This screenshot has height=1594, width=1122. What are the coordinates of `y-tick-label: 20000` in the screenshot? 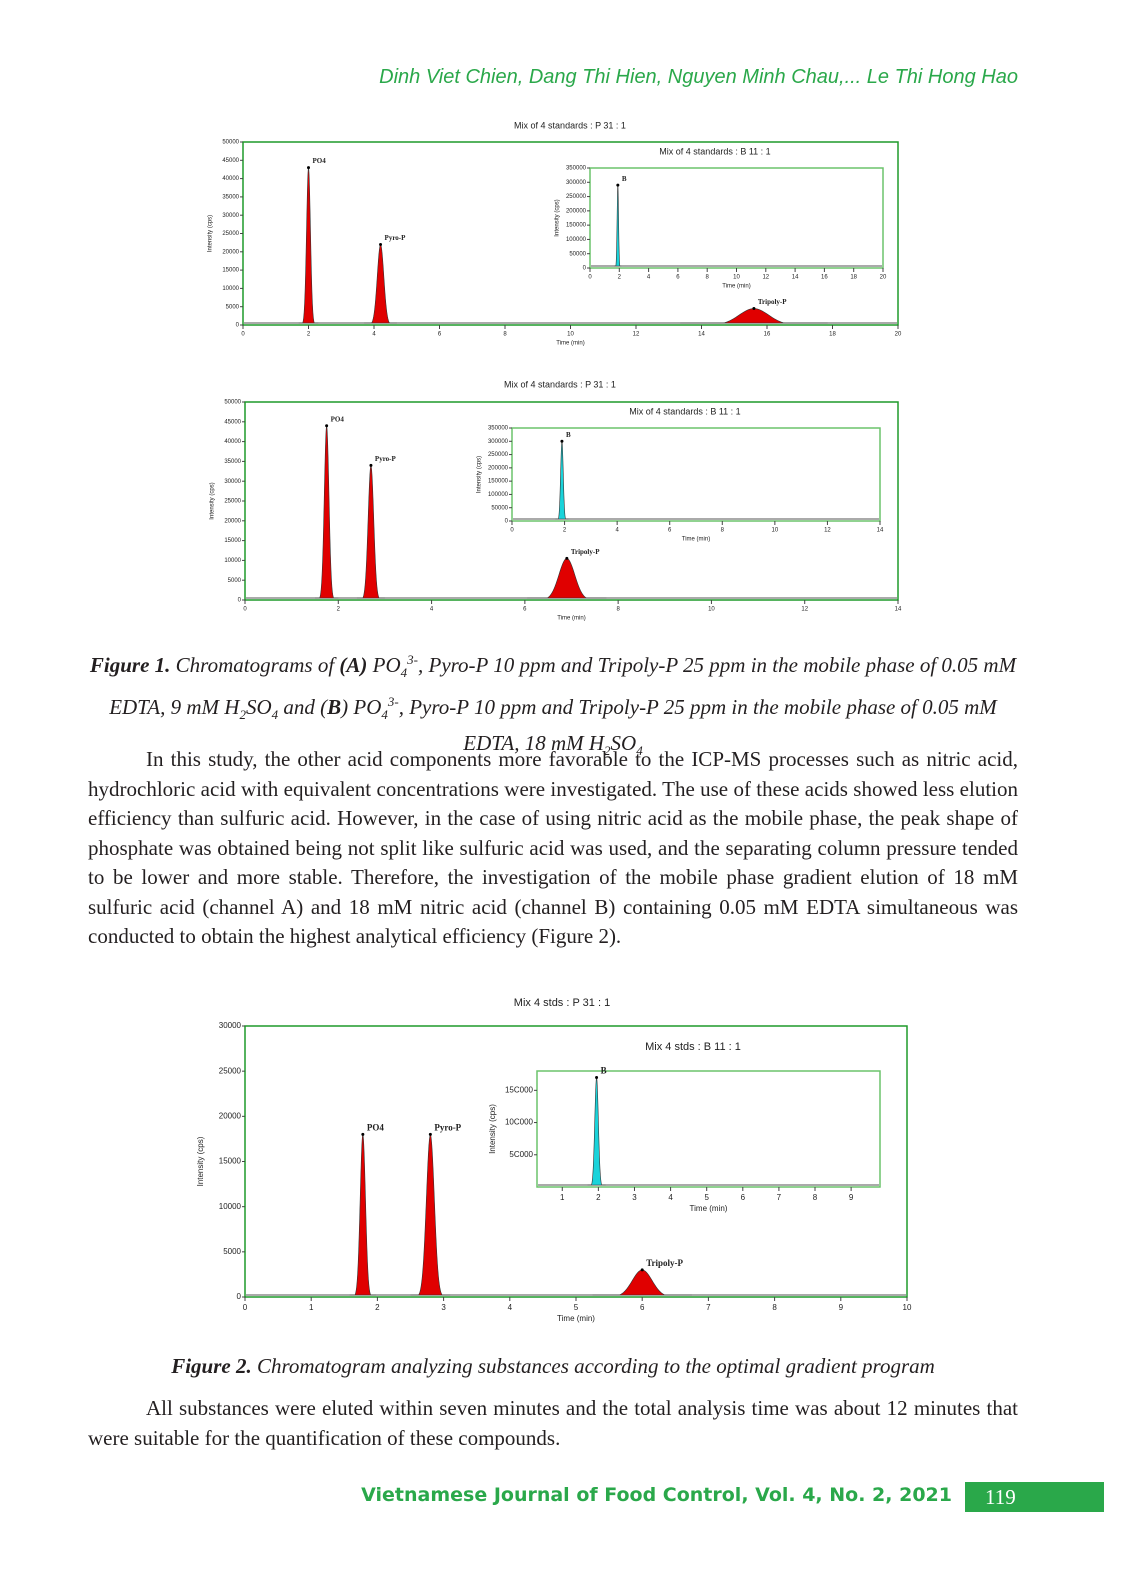 It's located at (230, 1115).